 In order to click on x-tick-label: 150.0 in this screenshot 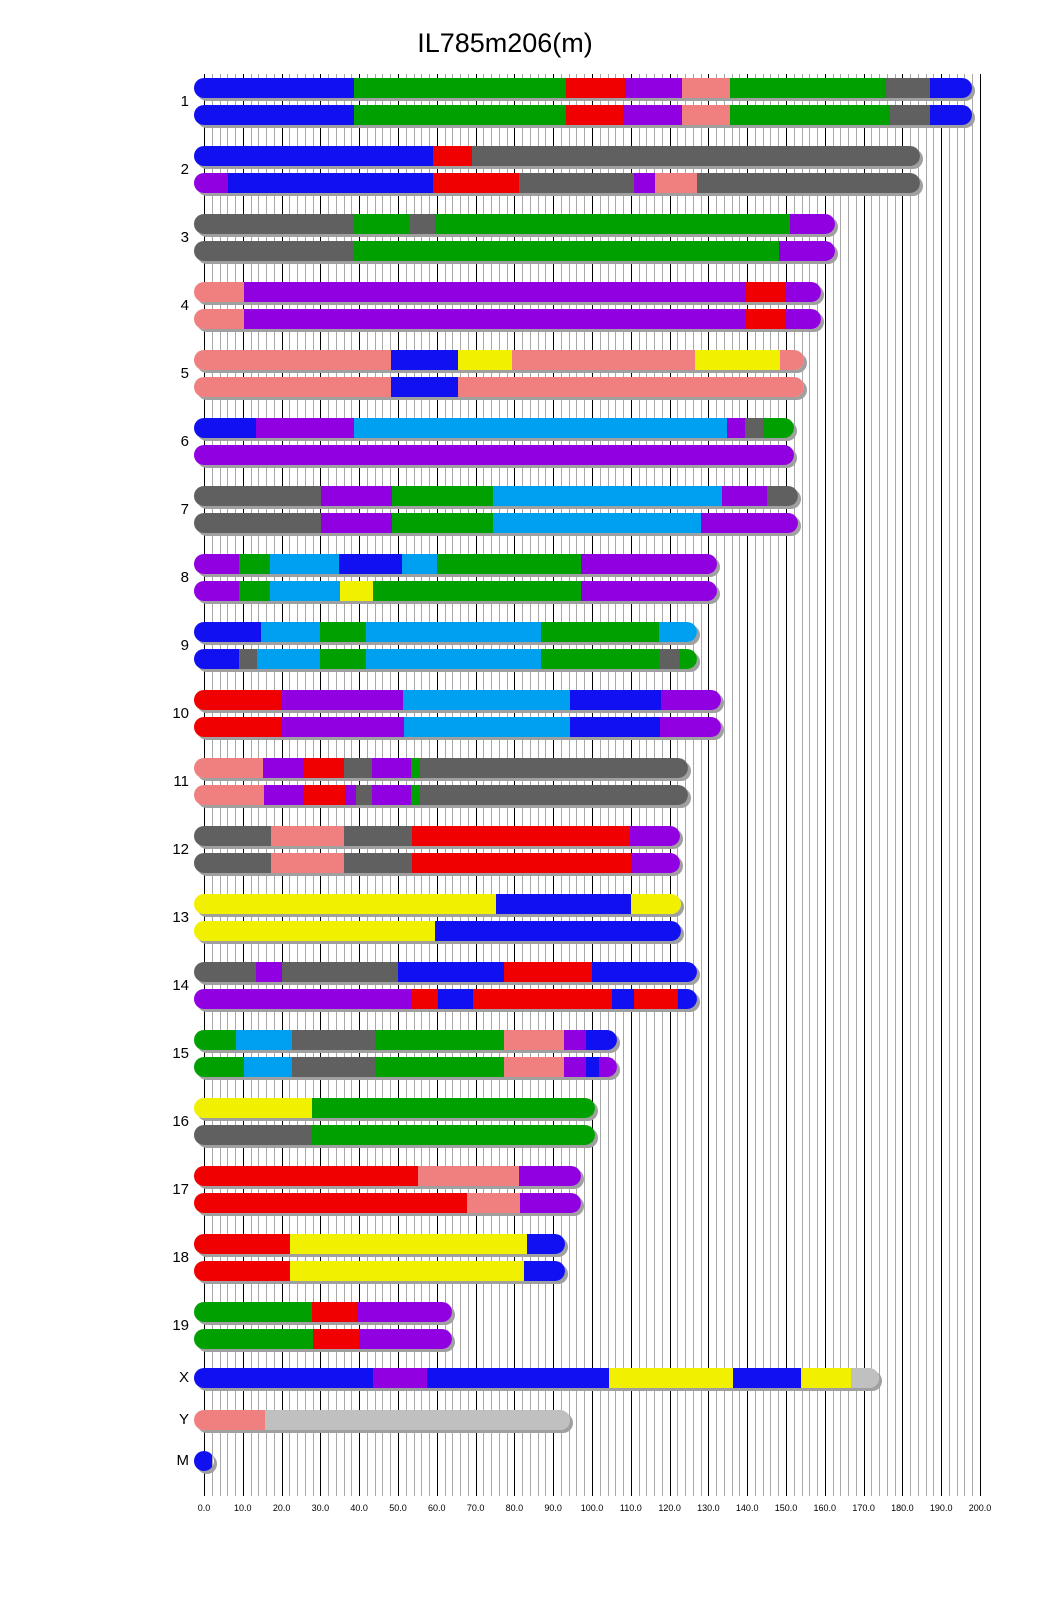, I will do `click(786, 1508)`.